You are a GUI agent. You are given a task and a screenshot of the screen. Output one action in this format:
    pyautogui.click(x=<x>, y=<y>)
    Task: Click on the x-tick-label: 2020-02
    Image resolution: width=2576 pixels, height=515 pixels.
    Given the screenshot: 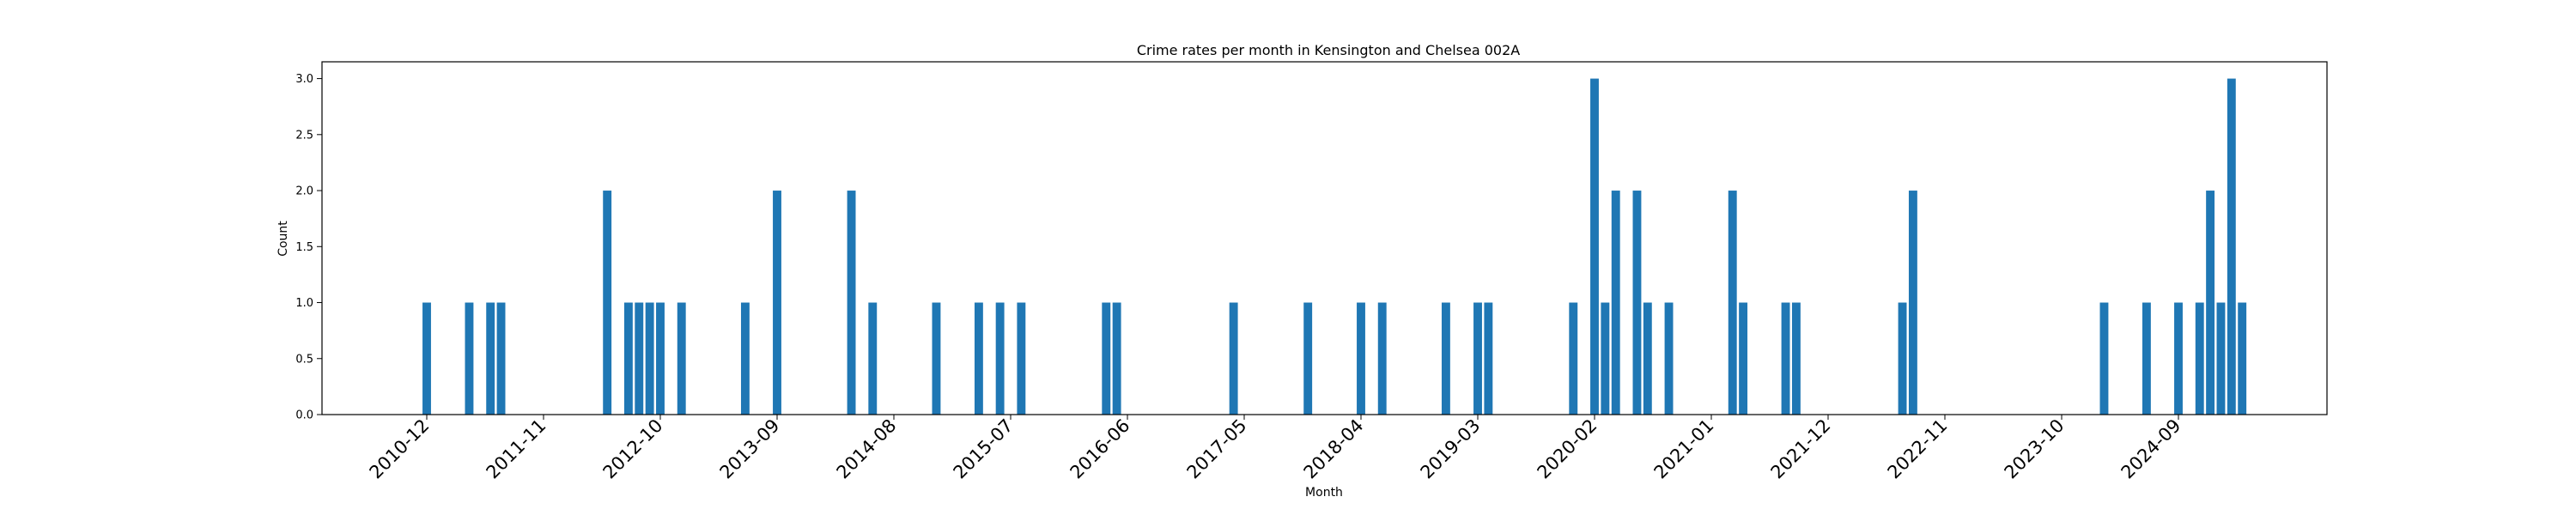 What is the action you would take?
    pyautogui.click(x=1568, y=449)
    